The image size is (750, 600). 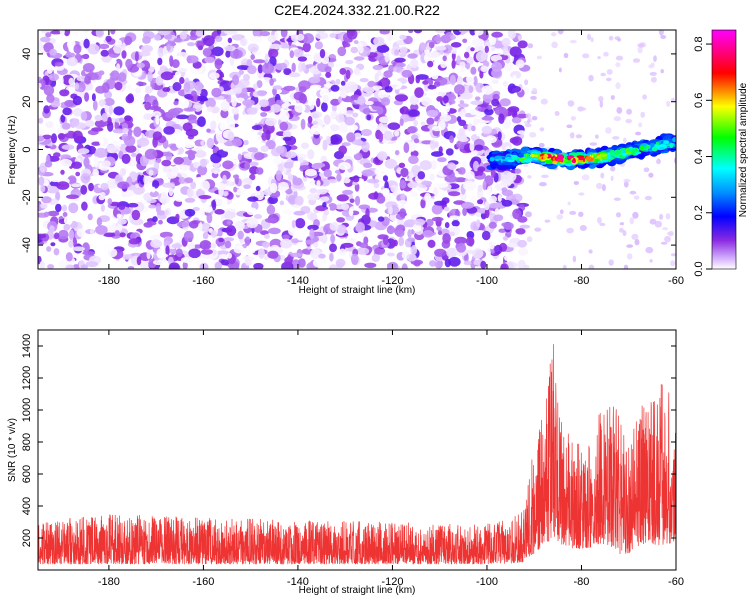 I want to click on spectrogram-y-tick-label: -20, so click(x=27, y=197).